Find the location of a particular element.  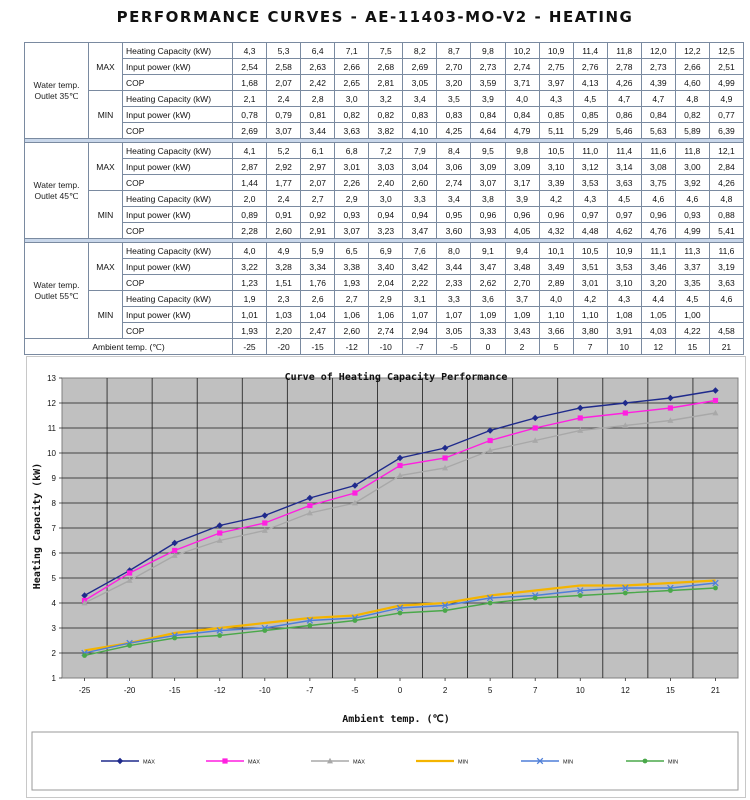

table-cell: 1,10 is located at coordinates (590, 314).